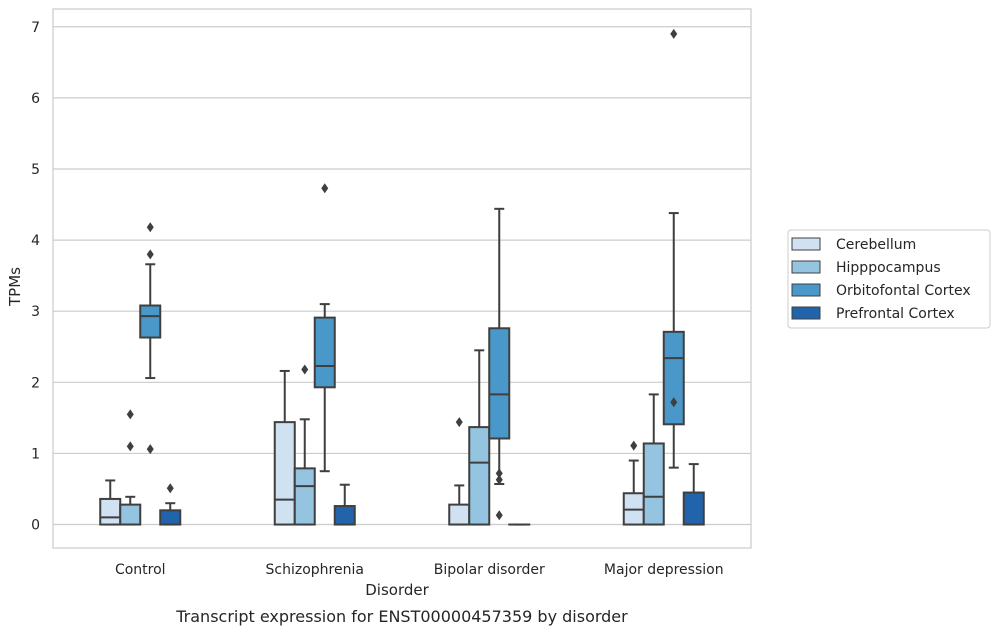 This screenshot has width=999, height=634. What do you see at coordinates (35, 312) in the screenshot?
I see `y-tick-label: 3` at bounding box center [35, 312].